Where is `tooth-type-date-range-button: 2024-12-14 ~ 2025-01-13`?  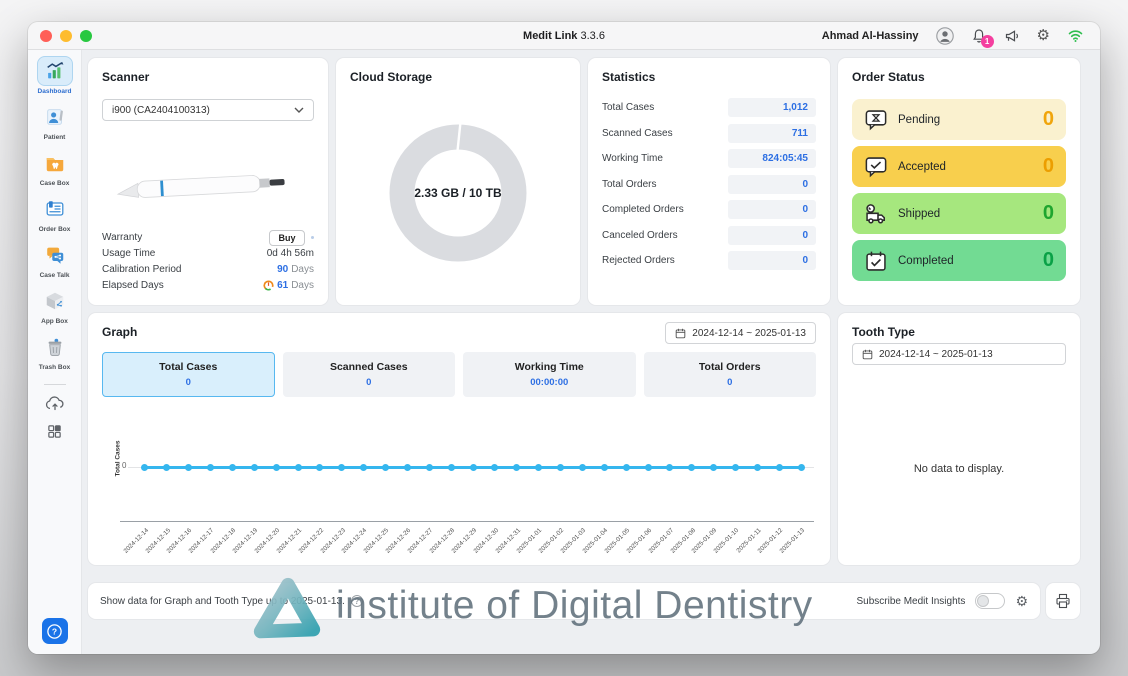 tooth-type-date-range-button: 2024-12-14 ~ 2025-01-13 is located at coordinates (959, 354).